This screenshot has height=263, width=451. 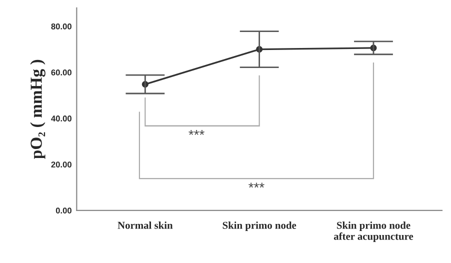 What do you see at coordinates (61, 27) in the screenshot?
I see `y-tick-label: 80.00` at bounding box center [61, 27].